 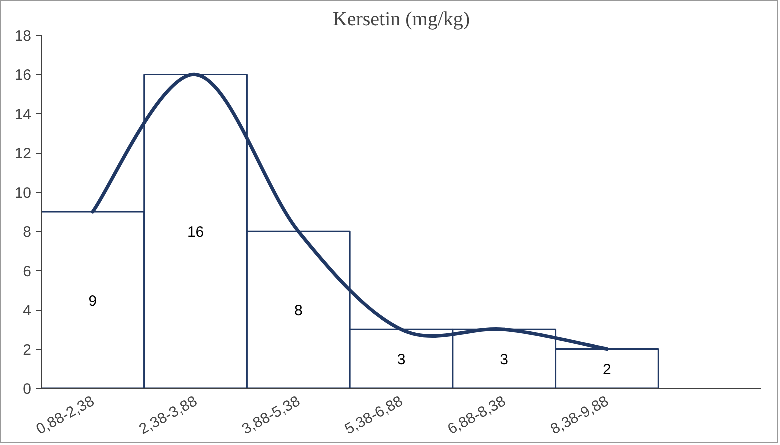 What do you see at coordinates (27, 389) in the screenshot?
I see `y-tick-label: 0` at bounding box center [27, 389].